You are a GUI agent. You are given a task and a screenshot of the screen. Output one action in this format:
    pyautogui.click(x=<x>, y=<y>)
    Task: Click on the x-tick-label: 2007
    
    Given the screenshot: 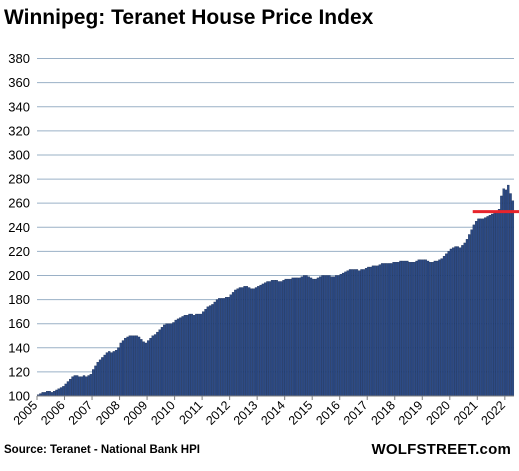 What is the action you would take?
    pyautogui.click(x=81, y=413)
    